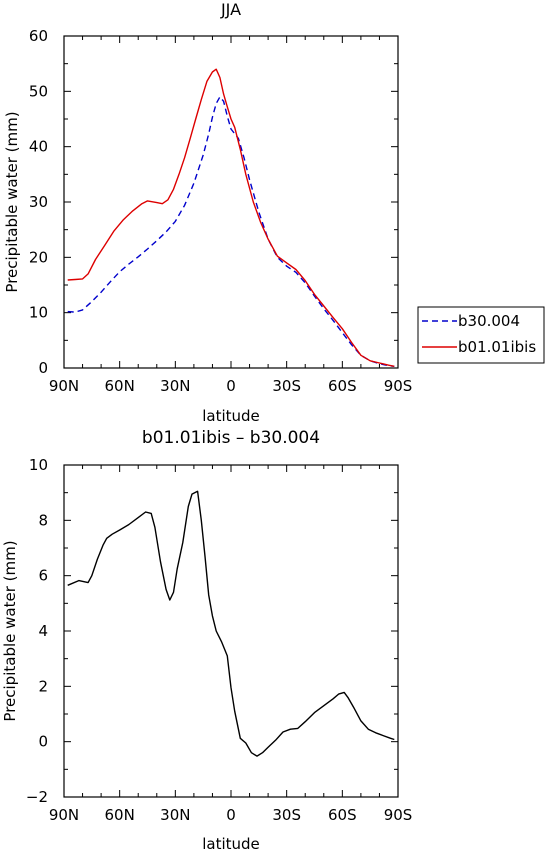  What do you see at coordinates (43, 742) in the screenshot?
I see `bottom-y-tick-label: 0` at bounding box center [43, 742].